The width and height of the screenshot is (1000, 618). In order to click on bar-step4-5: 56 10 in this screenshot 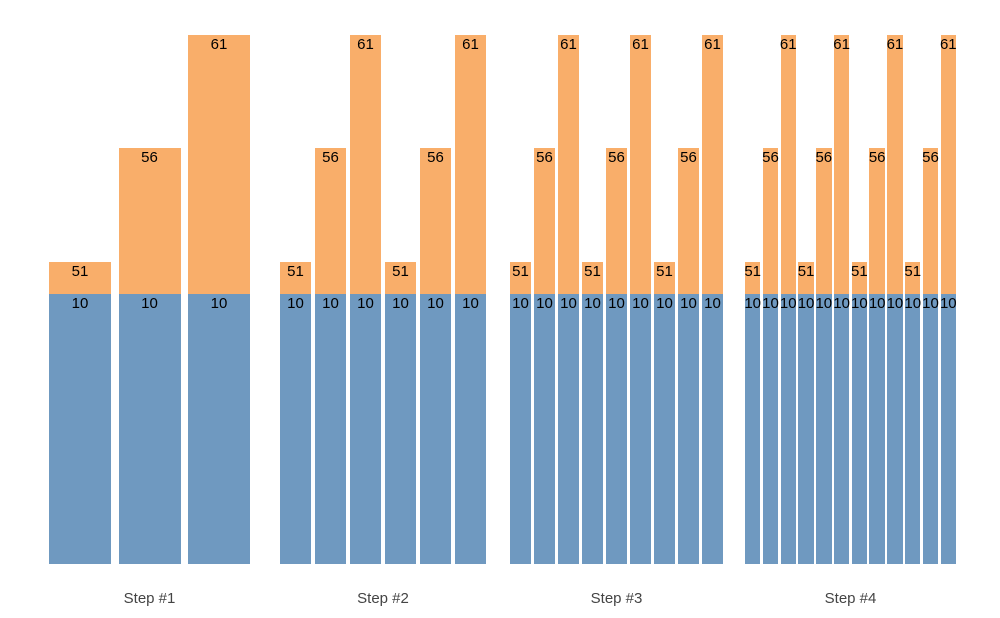, I will do `click(824, 356)`.